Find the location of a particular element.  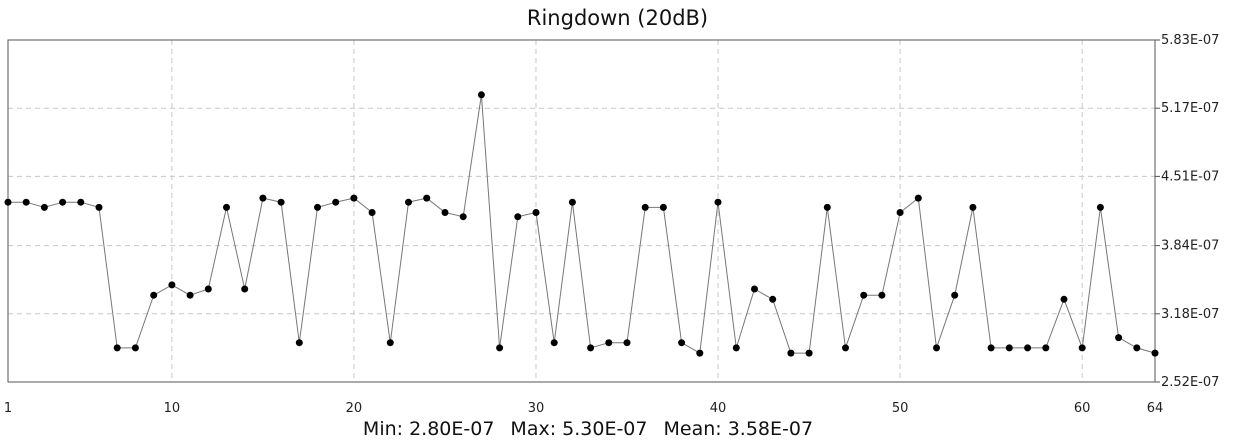

y-tick-label: 3.84E-07 is located at coordinates (1190, 246).